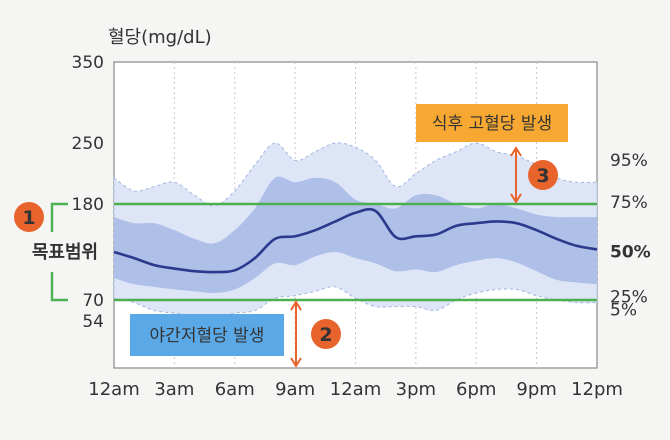  I want to click on nocturnal-hypo-box, so click(207, 335).